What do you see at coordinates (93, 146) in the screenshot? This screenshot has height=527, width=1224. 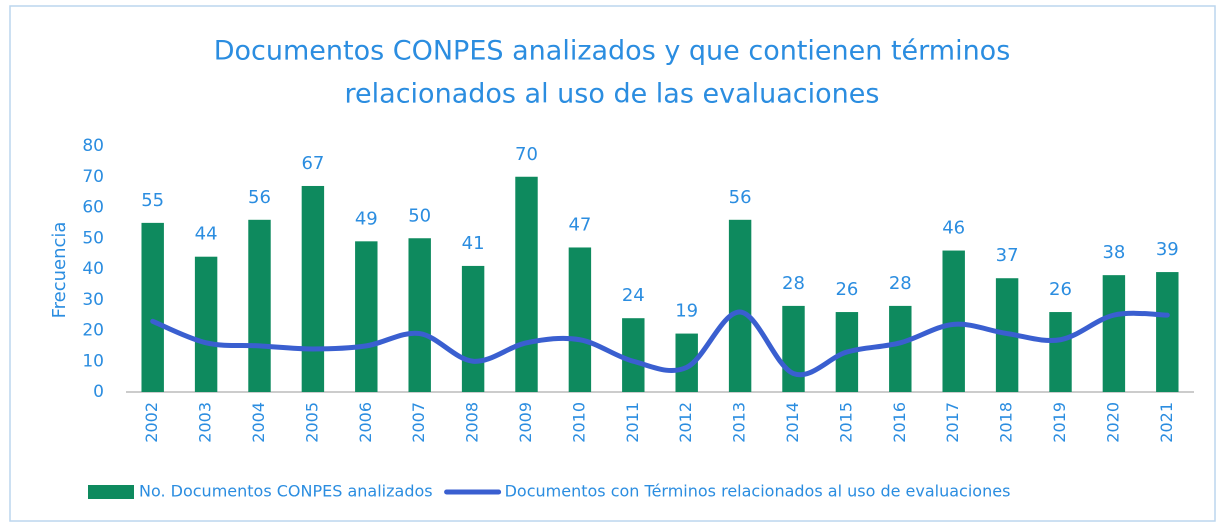 I see `y-tick-label: 80` at bounding box center [93, 146].